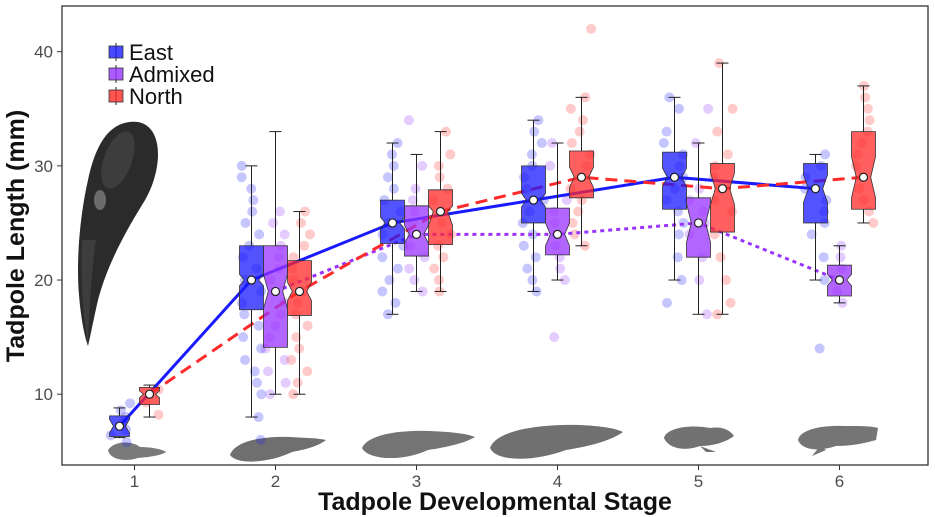 Image resolution: width=935 pixels, height=517 pixels. I want to click on legend-item-admixed: Admixed, so click(161, 74).